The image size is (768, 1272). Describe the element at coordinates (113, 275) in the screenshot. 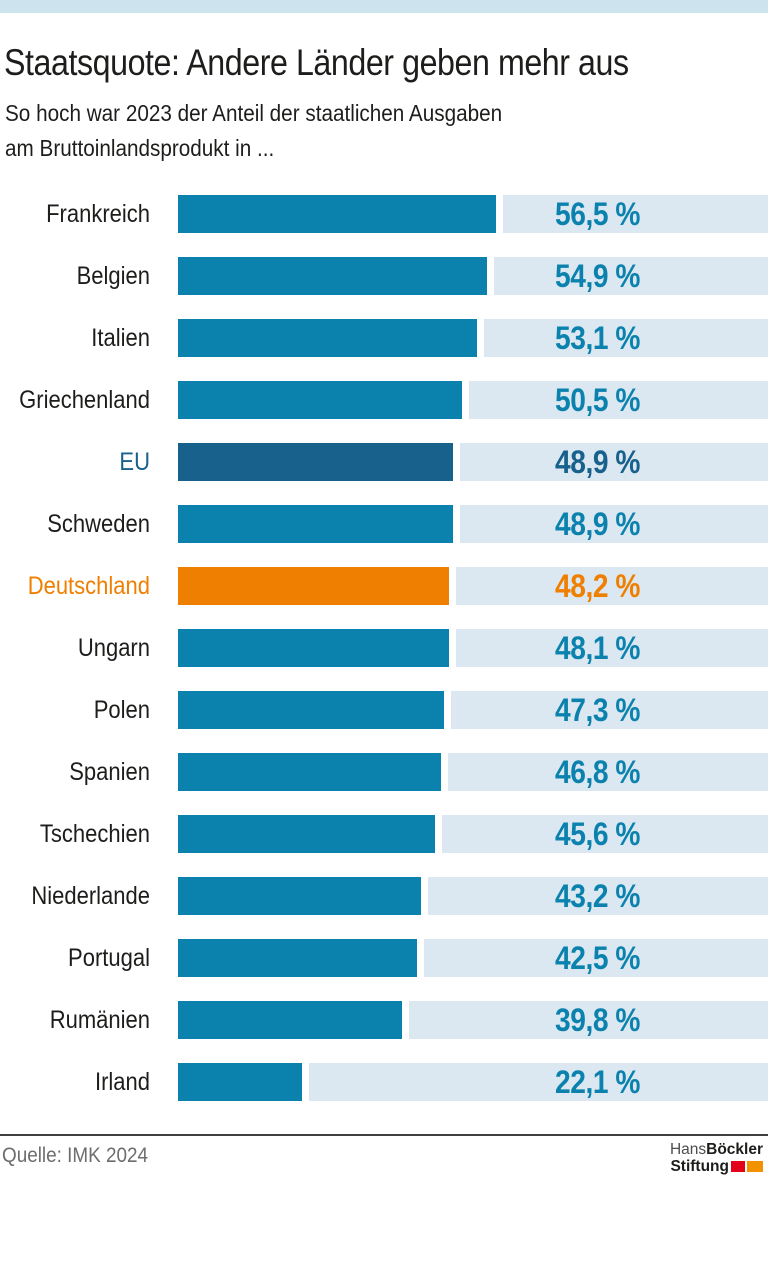

I see `category-label: Belgien` at that location.